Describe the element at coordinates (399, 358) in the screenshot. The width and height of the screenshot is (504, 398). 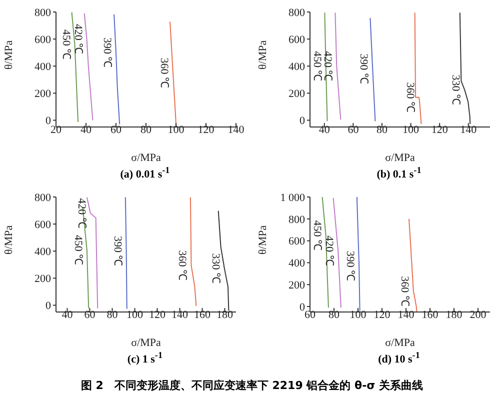
I see `text: (d) 10 s$^{-1}$` at that location.